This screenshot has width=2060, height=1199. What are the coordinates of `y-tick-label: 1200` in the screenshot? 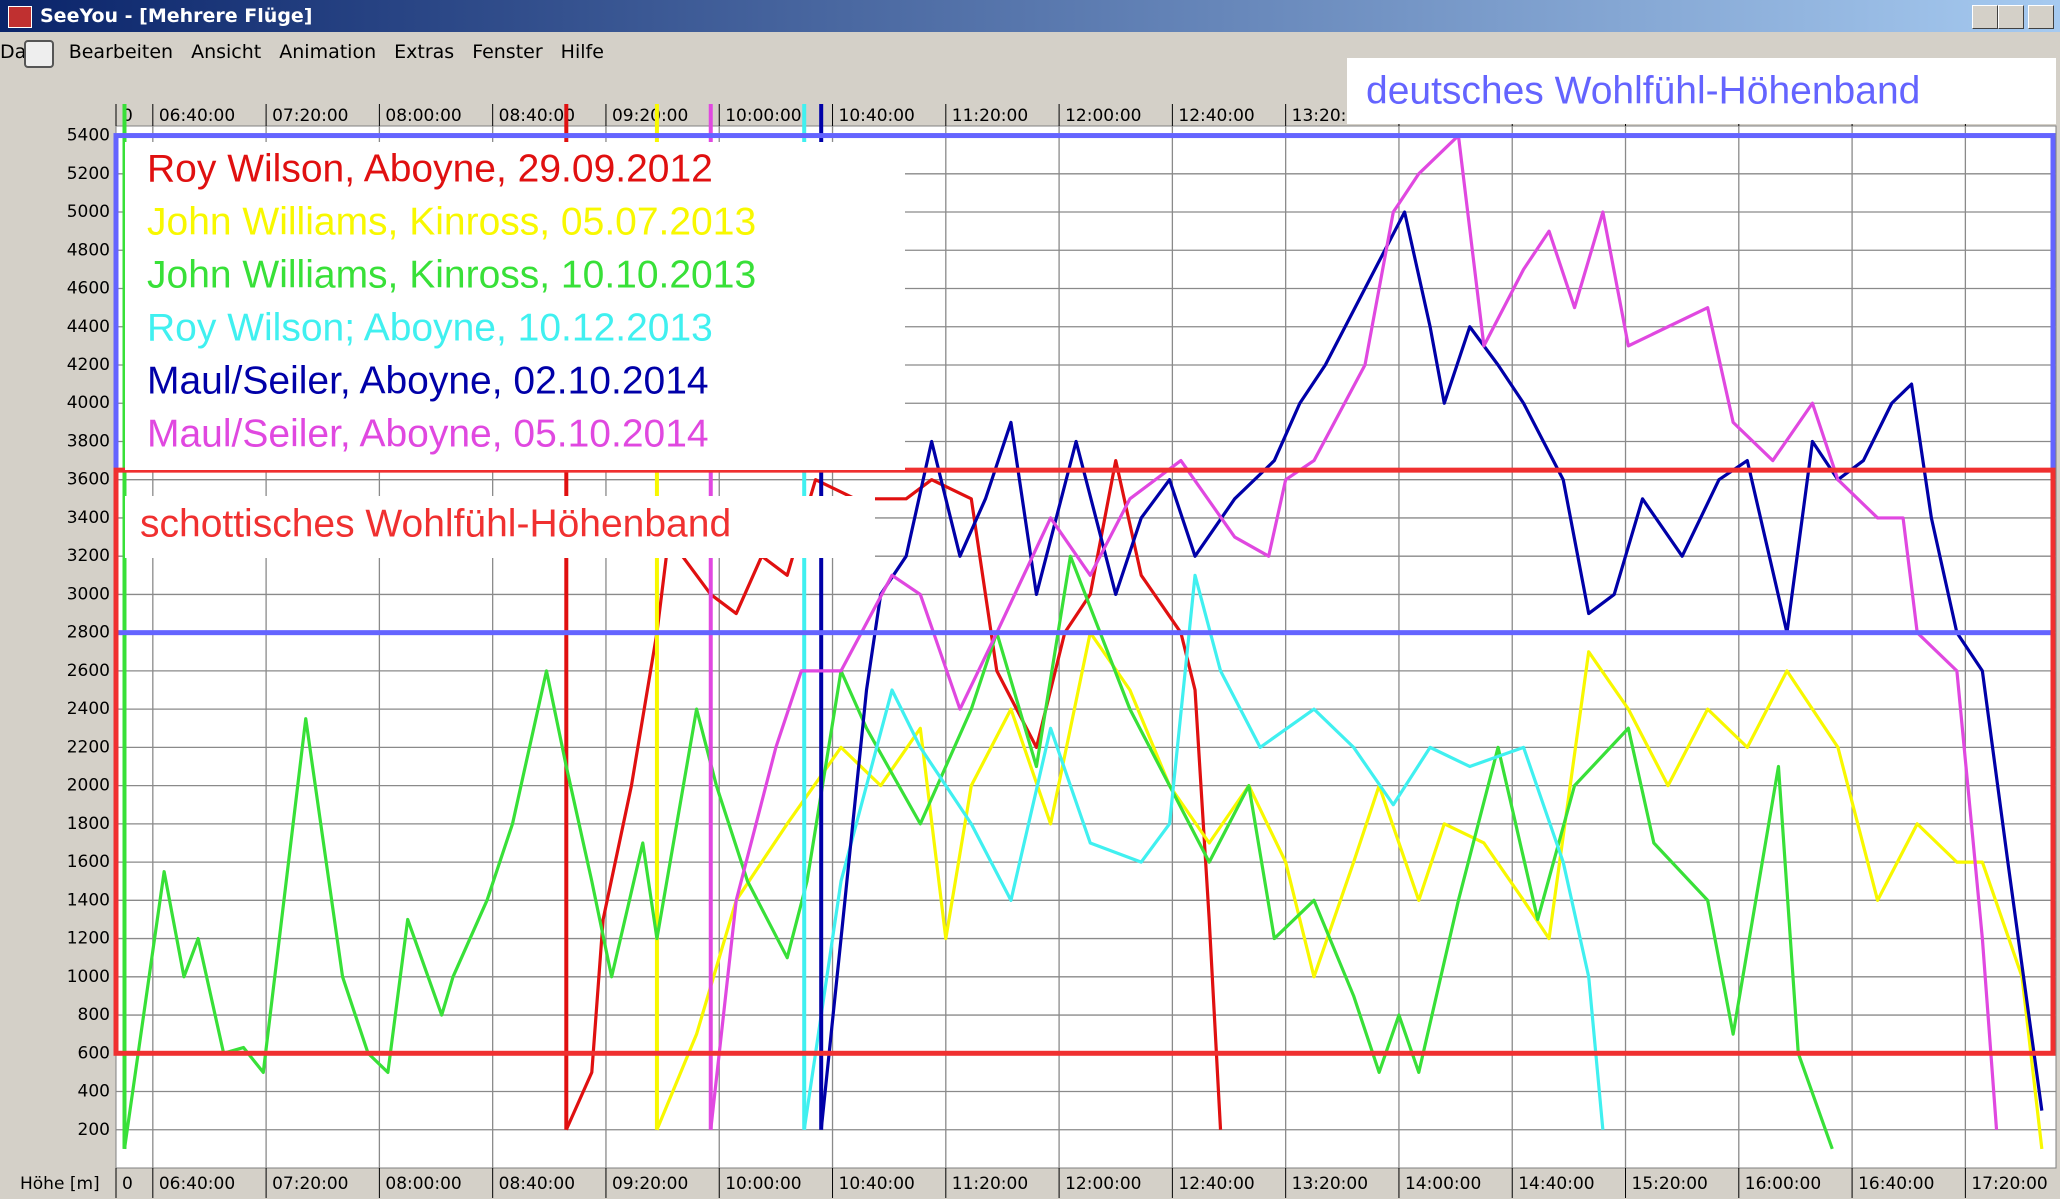 It's located at (88, 939).